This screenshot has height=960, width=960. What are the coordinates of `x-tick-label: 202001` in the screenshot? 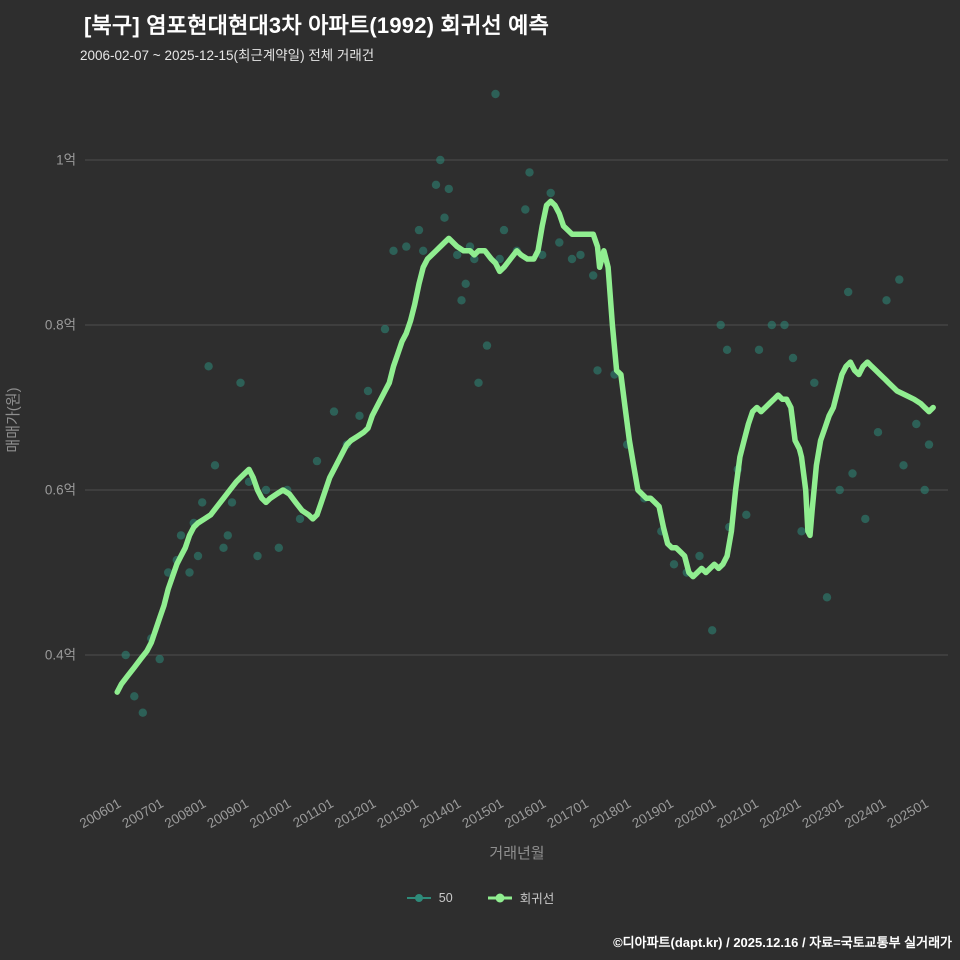 It's located at (695, 814).